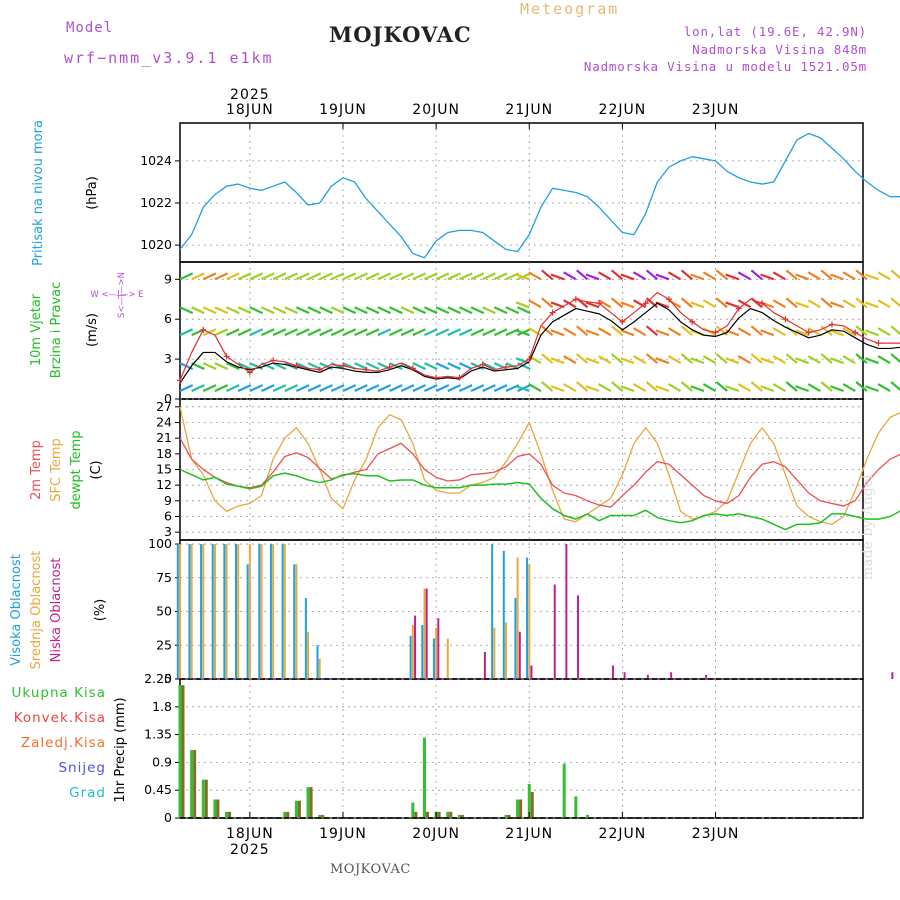  Describe the element at coordinates (162, 706) in the screenshot. I see `y-tick-label: 1.8` at that location.